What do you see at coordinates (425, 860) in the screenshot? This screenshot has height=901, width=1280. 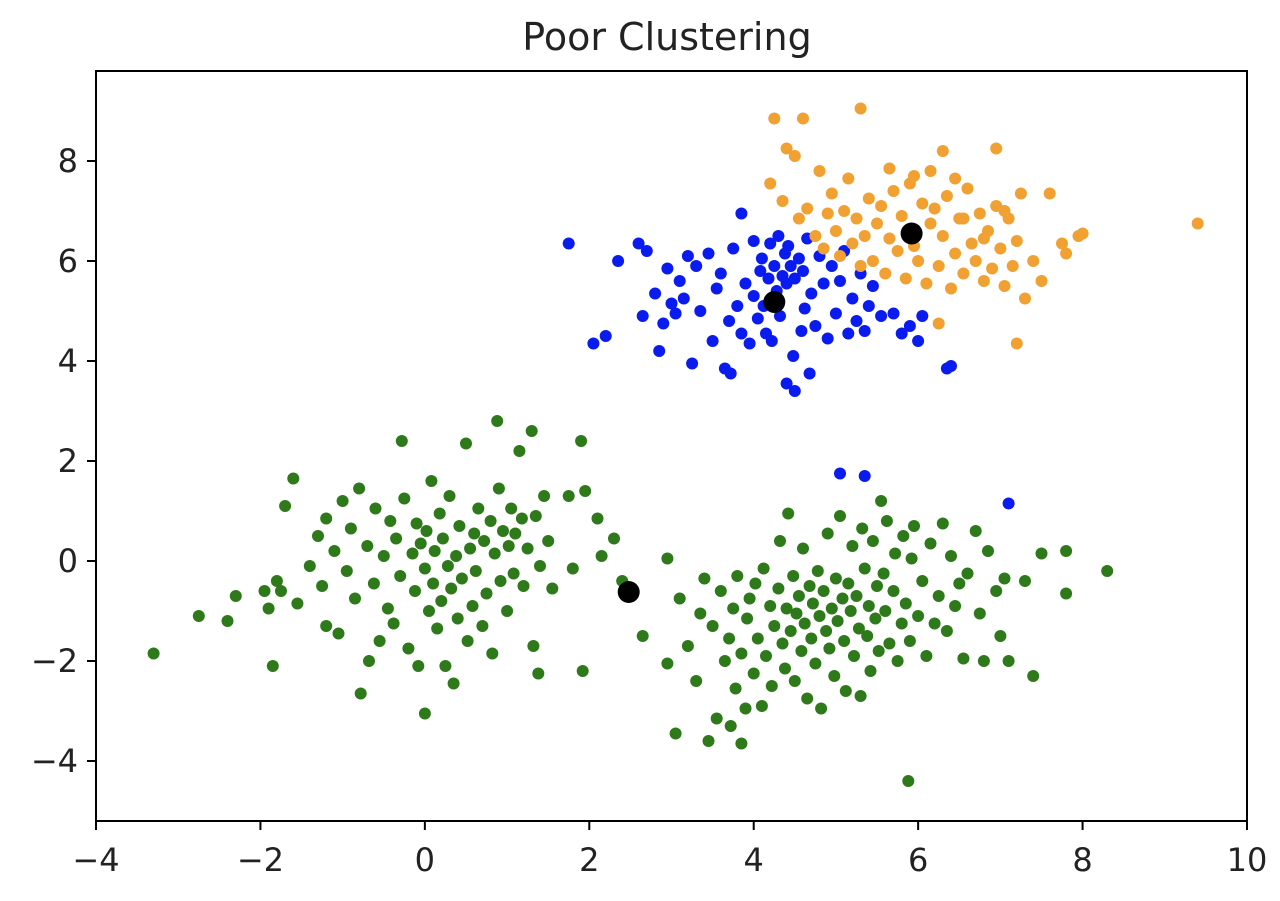 I see `x-tick-label: 0` at bounding box center [425, 860].